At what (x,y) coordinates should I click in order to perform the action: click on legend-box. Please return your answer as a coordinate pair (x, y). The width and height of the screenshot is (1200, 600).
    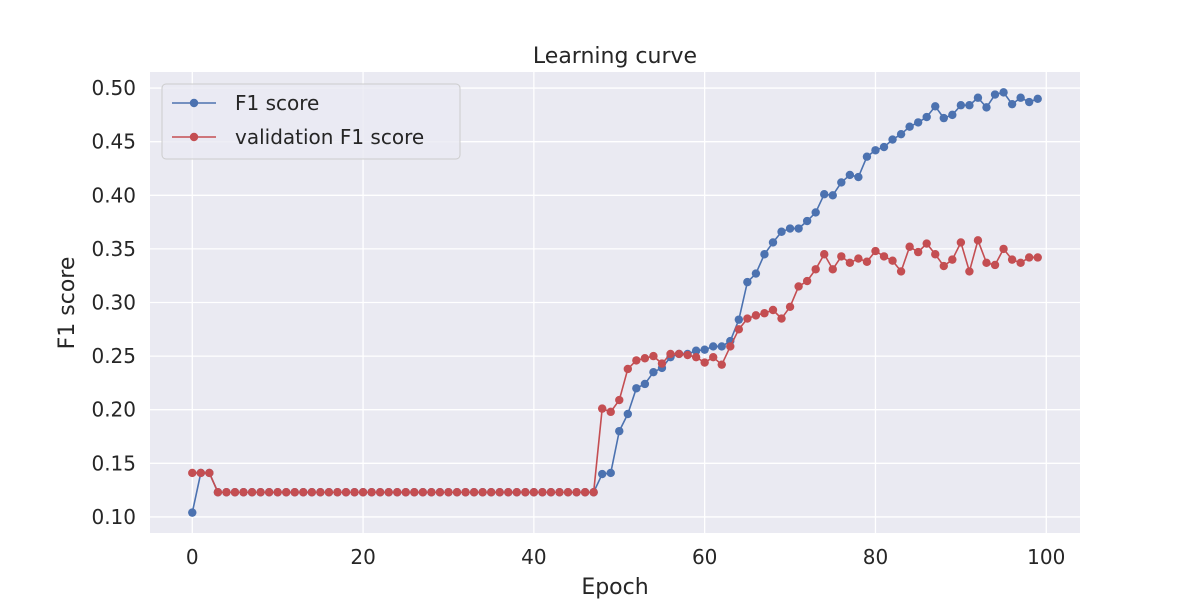
    Looking at the image, I should click on (311, 121).